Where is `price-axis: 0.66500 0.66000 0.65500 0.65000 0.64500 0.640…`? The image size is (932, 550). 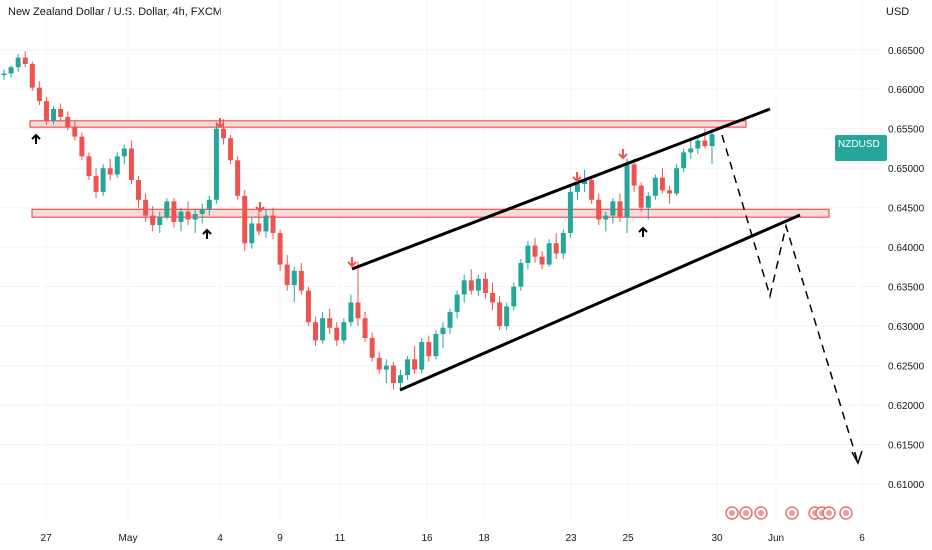 price-axis: 0.66500 0.66000 0.65500 0.65000 0.64500 0.640… is located at coordinates (906, 268).